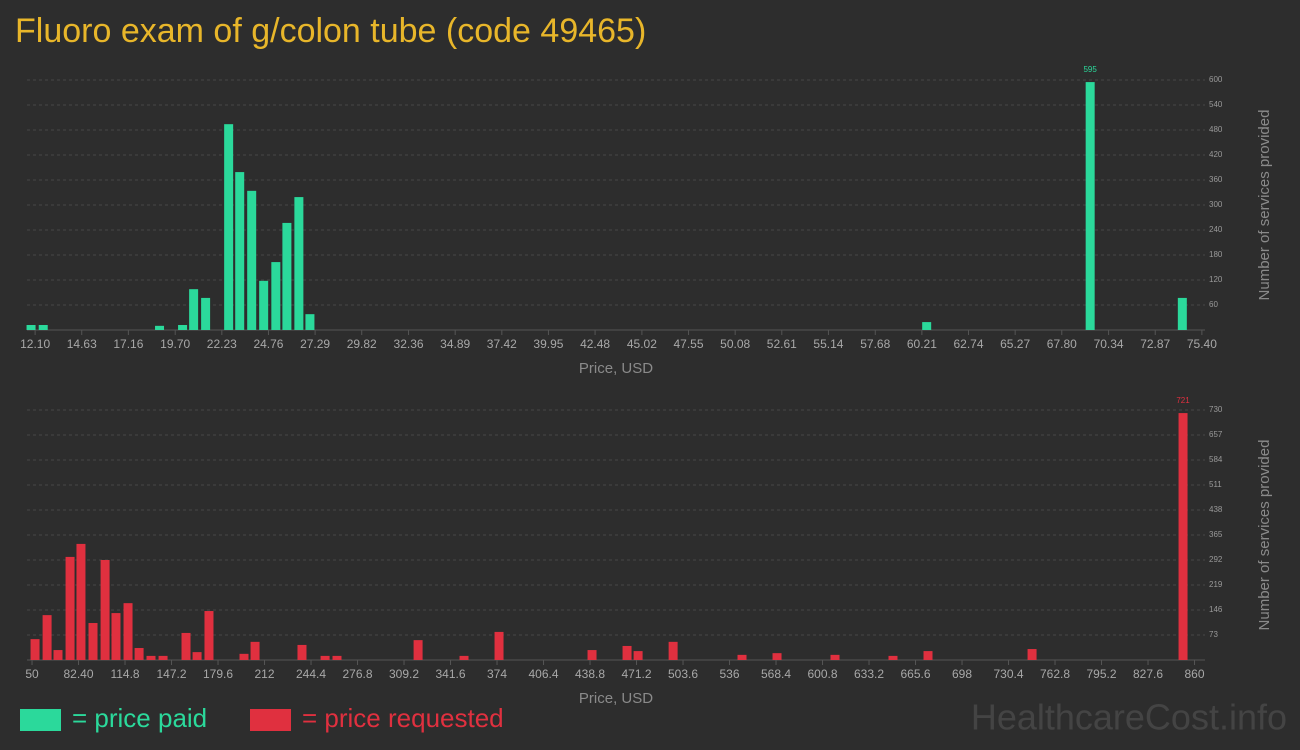 The image size is (1300, 750). I want to click on x-tick-label: 47.55, so click(689, 344).